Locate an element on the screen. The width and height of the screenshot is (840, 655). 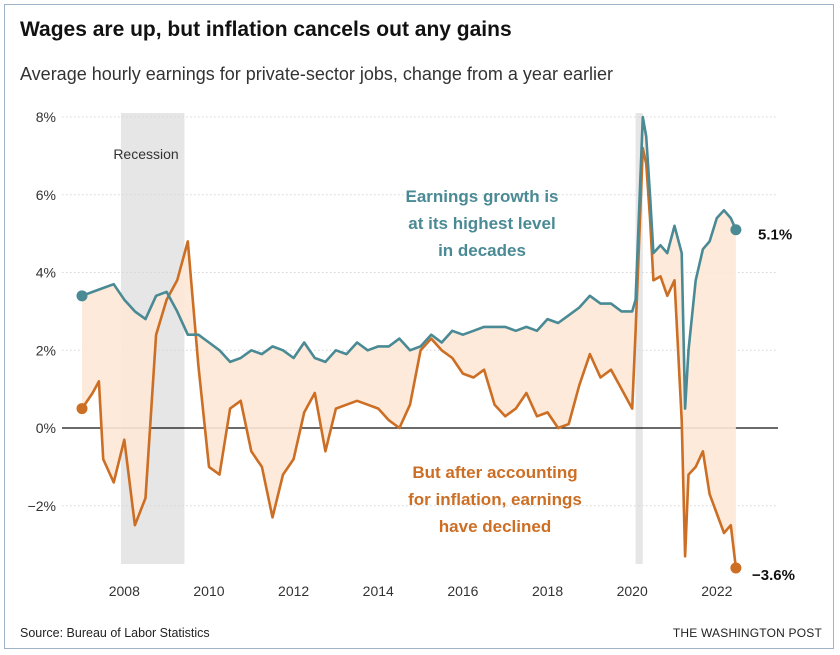
x-tick-label: 2018 is located at coordinates (547, 591).